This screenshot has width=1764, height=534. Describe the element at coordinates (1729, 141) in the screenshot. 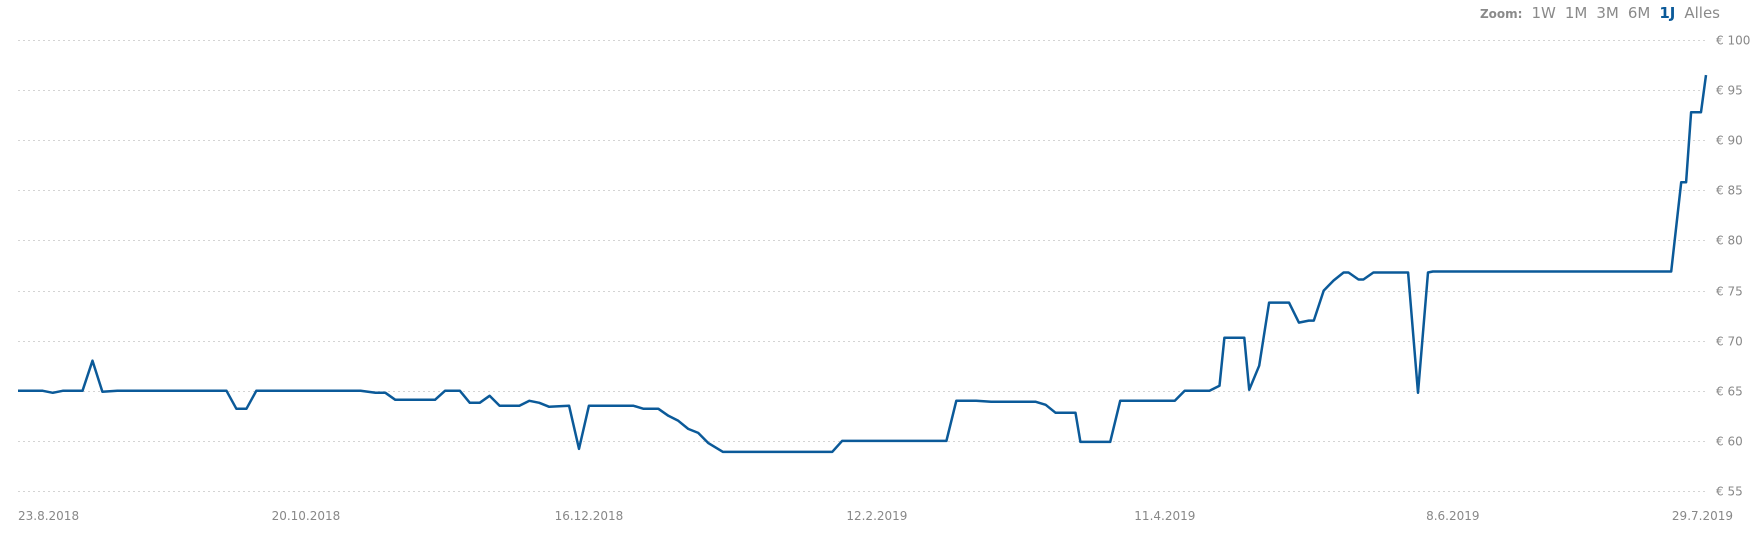

I see `y-tick-label: € 90` at that location.